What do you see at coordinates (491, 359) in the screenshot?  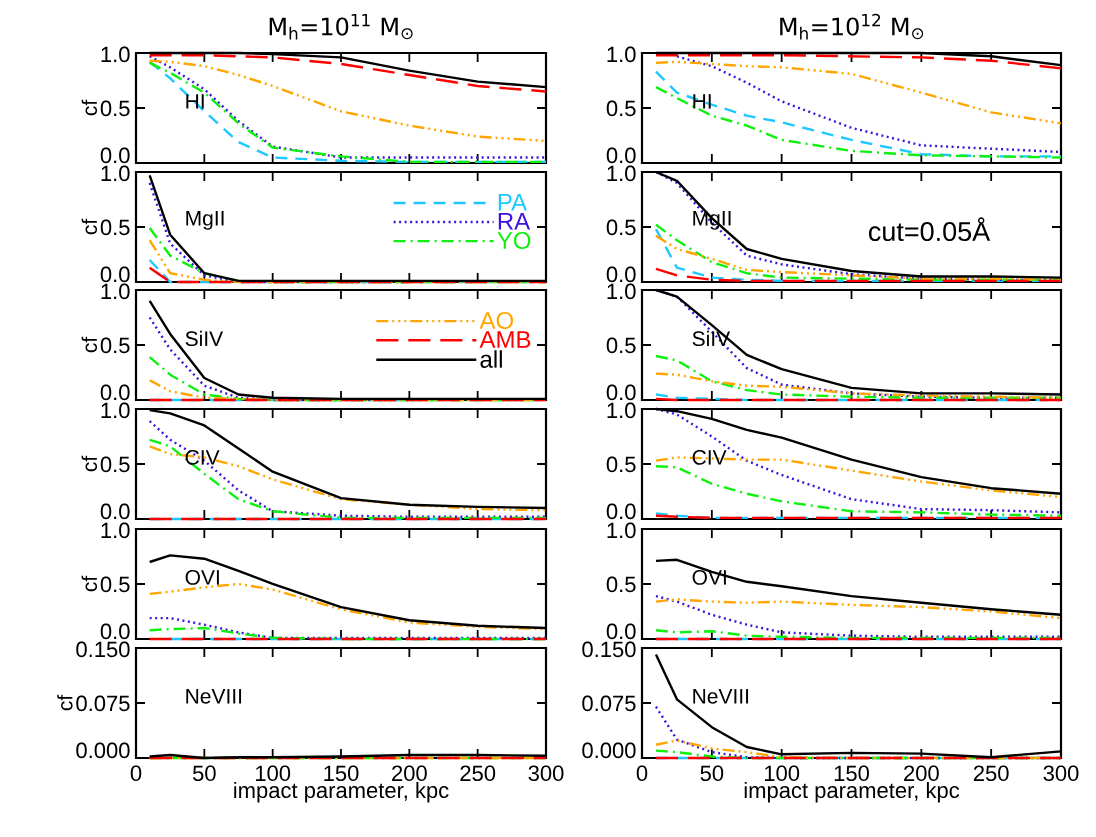 I see `legend-label: all` at bounding box center [491, 359].